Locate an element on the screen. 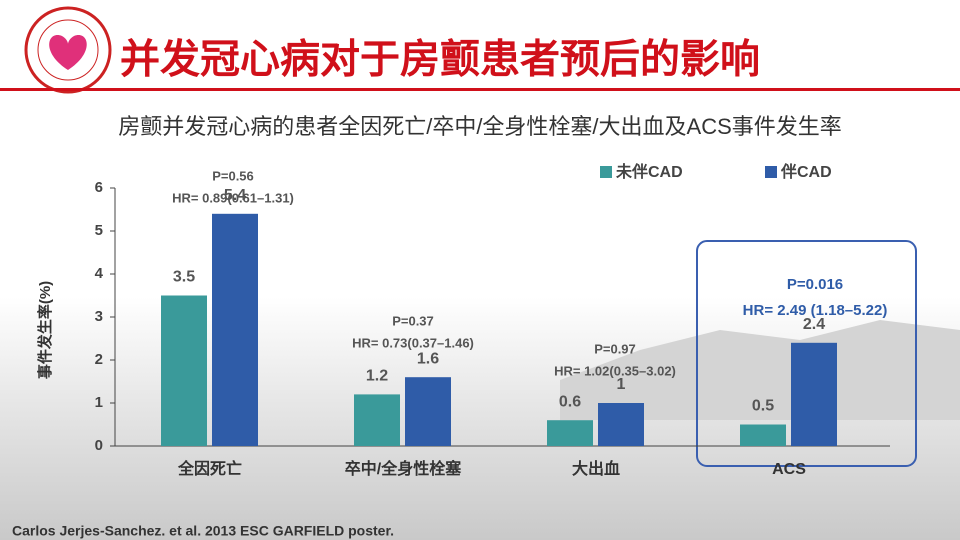  y-tick-label: 2 is located at coordinates (99, 359).